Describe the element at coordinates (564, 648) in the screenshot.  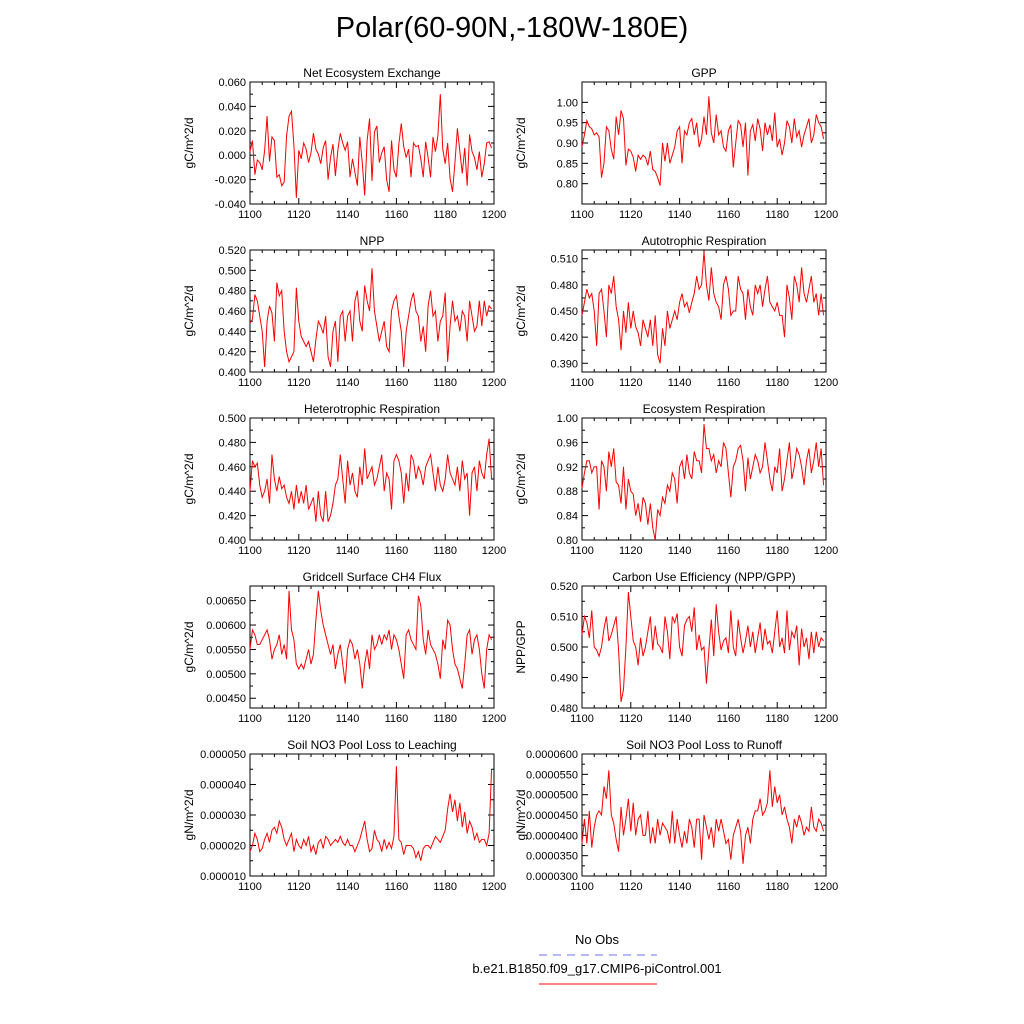
I see `y-tick-label: 0.500` at that location.